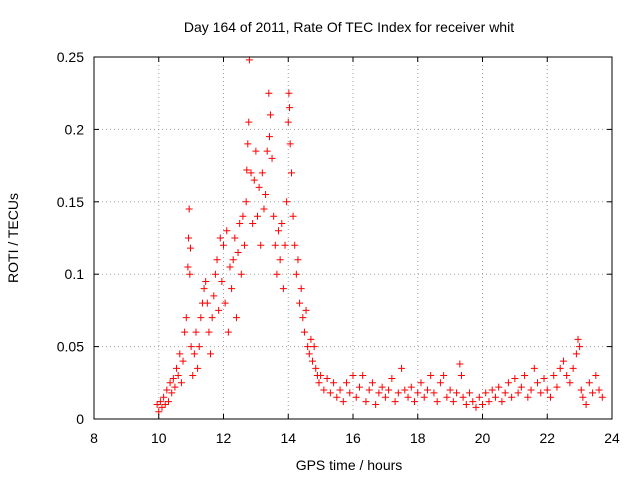 This screenshot has height=480, width=640. What do you see at coordinates (80, 419) in the screenshot?
I see `y-tick-label: 0` at bounding box center [80, 419].